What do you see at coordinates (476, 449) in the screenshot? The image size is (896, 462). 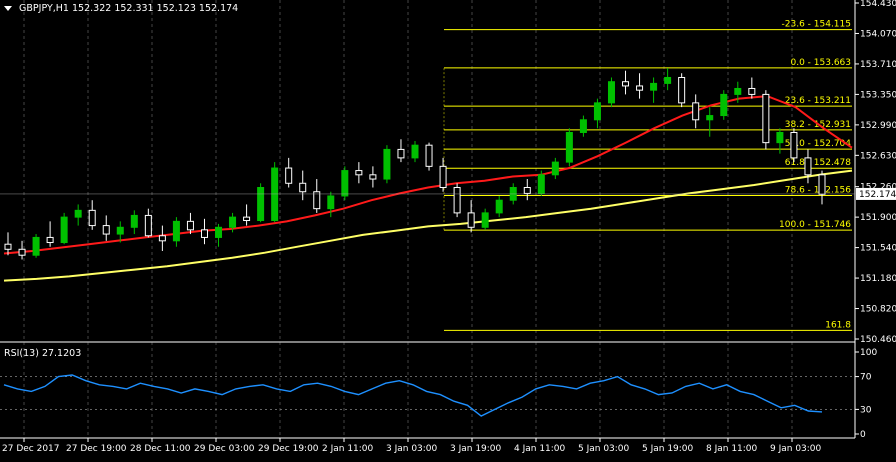 I see `time-tick-label: 3 Jan 19:00` at bounding box center [476, 449].